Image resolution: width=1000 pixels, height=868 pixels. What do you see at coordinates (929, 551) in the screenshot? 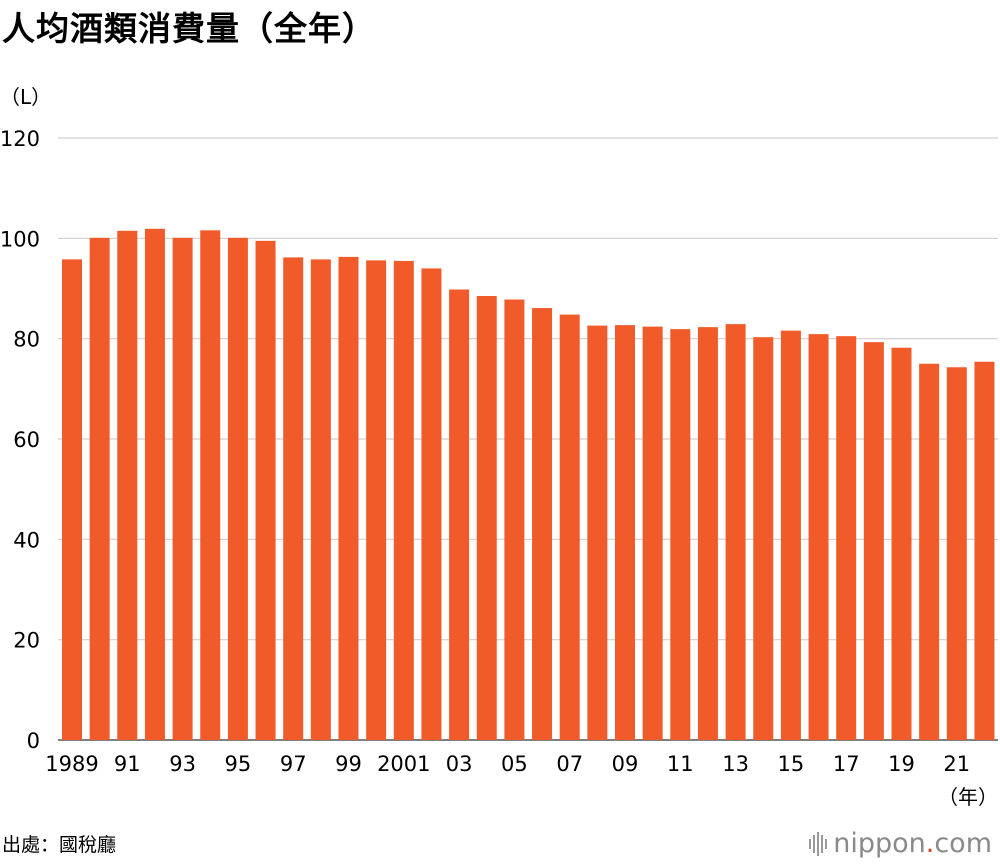
I see `bar-2020` at bounding box center [929, 551].